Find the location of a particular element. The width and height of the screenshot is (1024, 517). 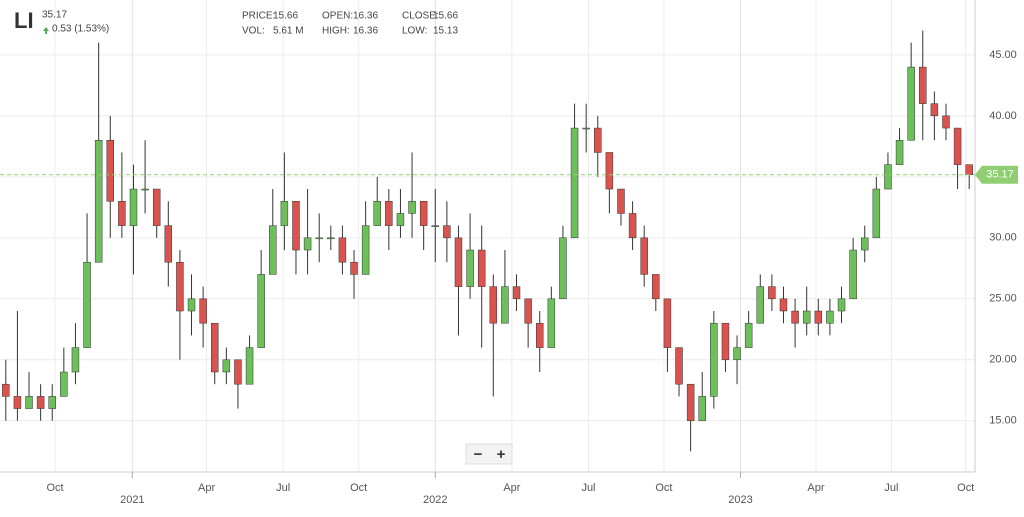

zoom-box is located at coordinates (489, 454).